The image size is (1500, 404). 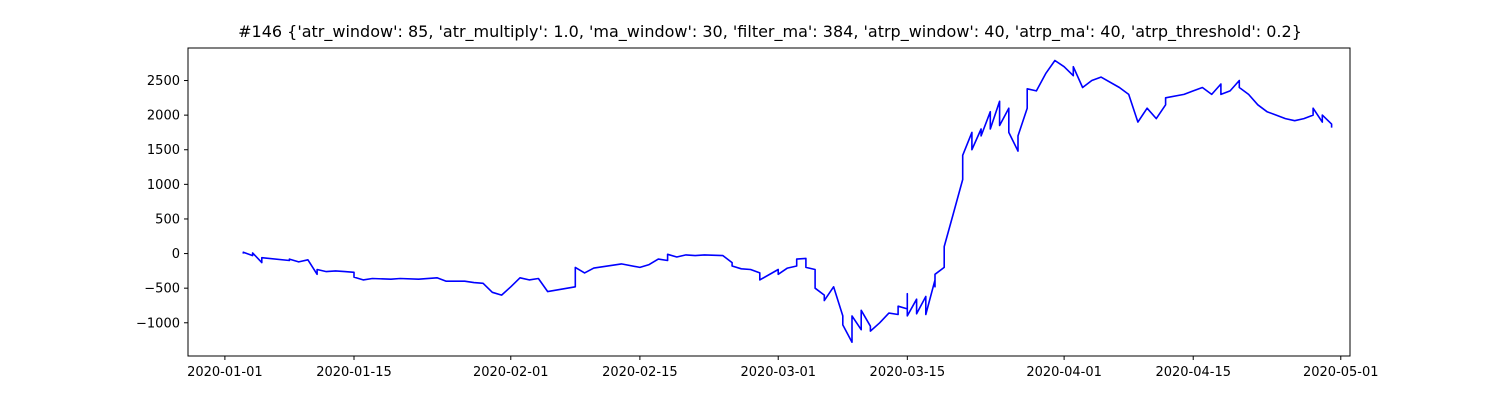 I want to click on x-tick-label: 2020-04-15, so click(x=1193, y=372).